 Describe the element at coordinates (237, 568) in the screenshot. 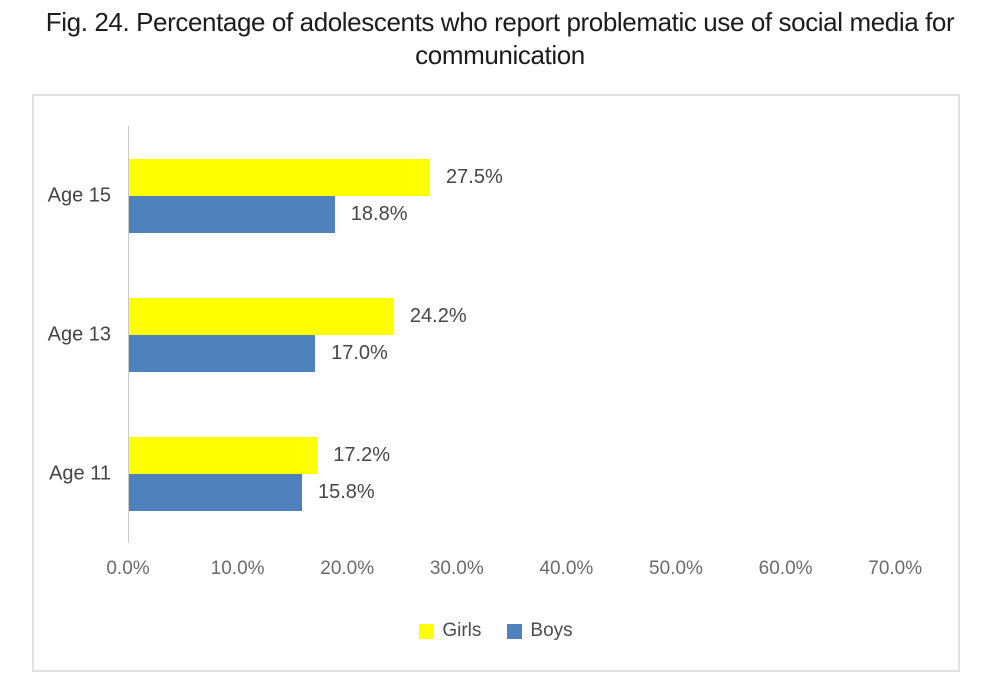

I see `x-axis-tick: 10.0%` at that location.